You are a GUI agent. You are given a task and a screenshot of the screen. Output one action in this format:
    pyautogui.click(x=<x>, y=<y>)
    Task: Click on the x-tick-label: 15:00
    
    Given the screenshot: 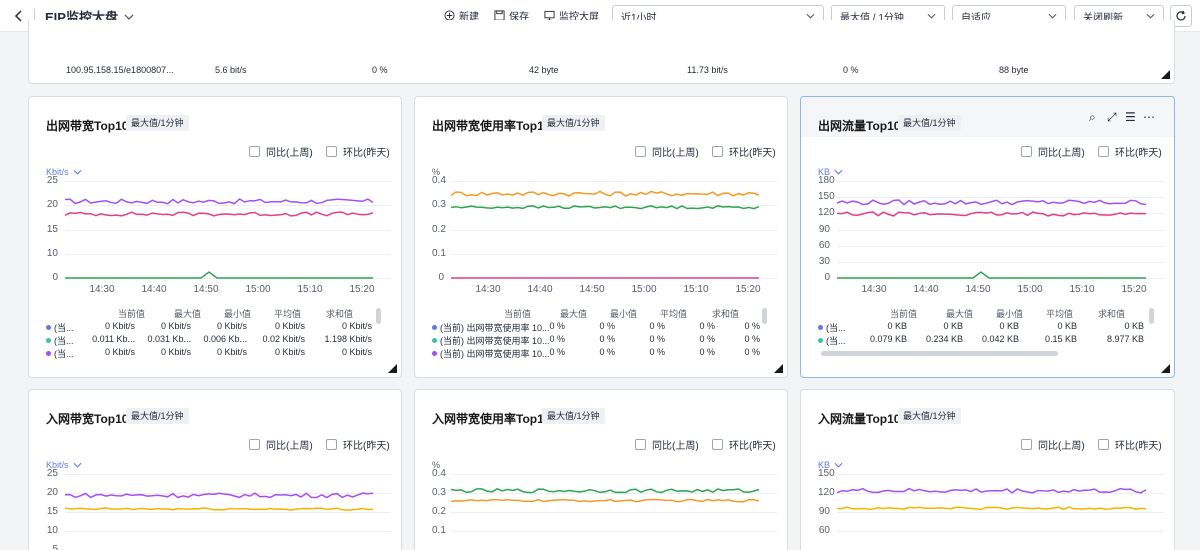 What is the action you would take?
    pyautogui.click(x=258, y=289)
    